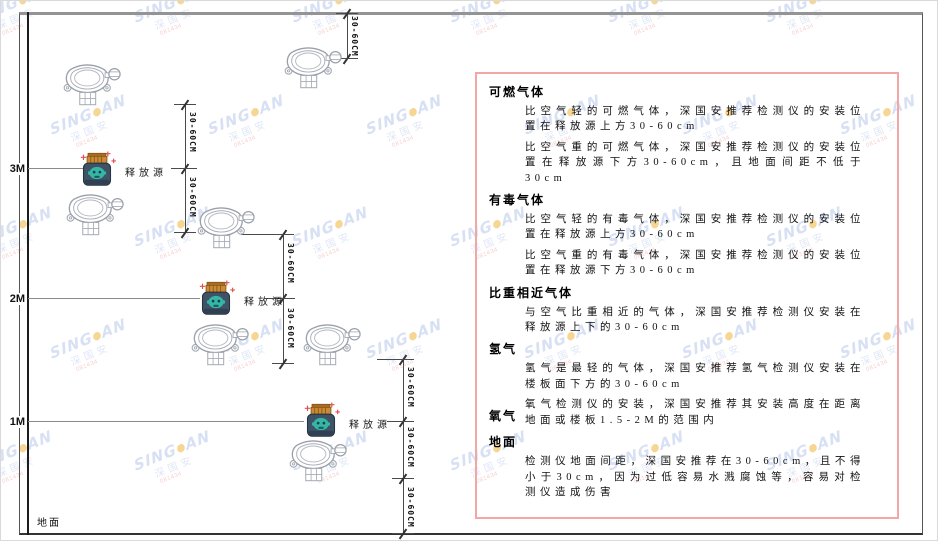 This screenshot has width=938, height=541. Describe the element at coordinates (28, 273) in the screenshot. I see `height-axis` at that location.